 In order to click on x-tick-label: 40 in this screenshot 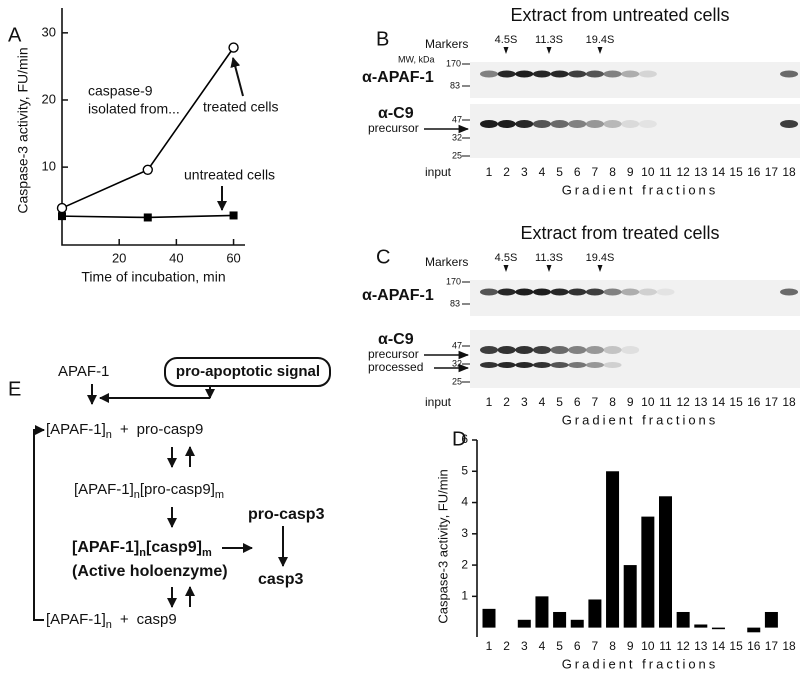, I will do `click(176, 257)`.